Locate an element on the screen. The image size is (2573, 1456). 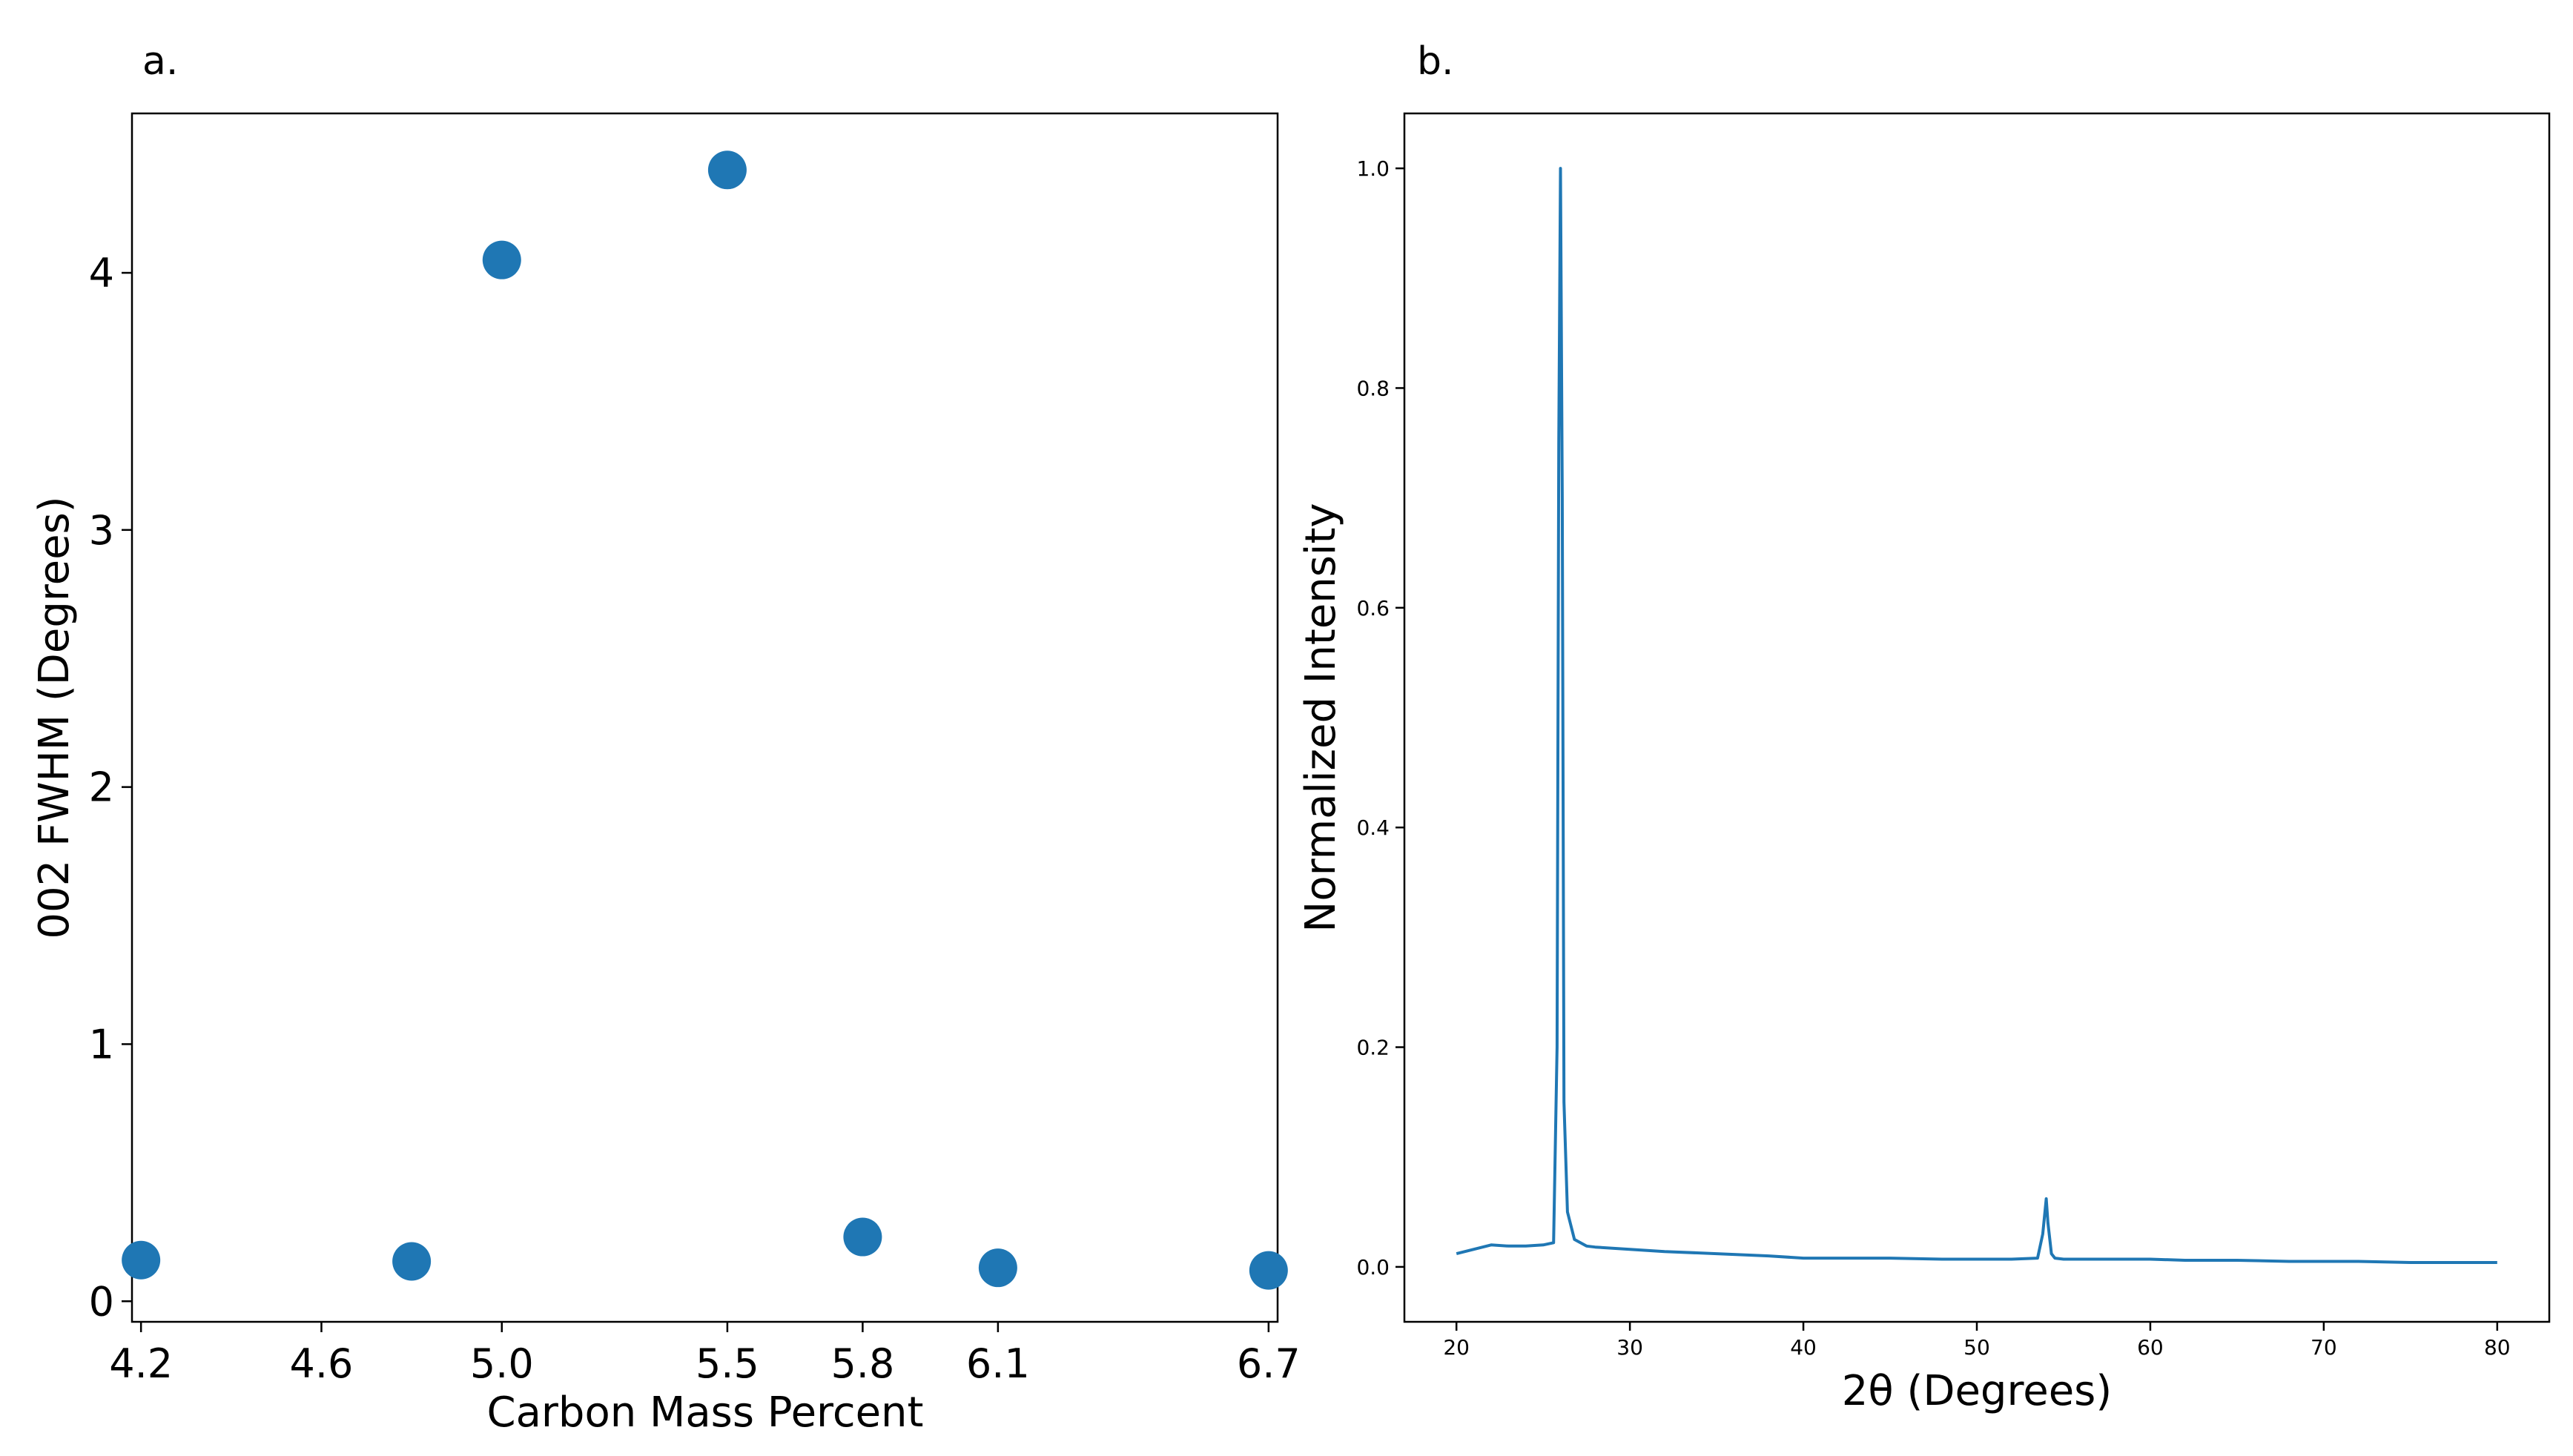
panel-b-x-tick-label: 20 is located at coordinates (1456, 1348).